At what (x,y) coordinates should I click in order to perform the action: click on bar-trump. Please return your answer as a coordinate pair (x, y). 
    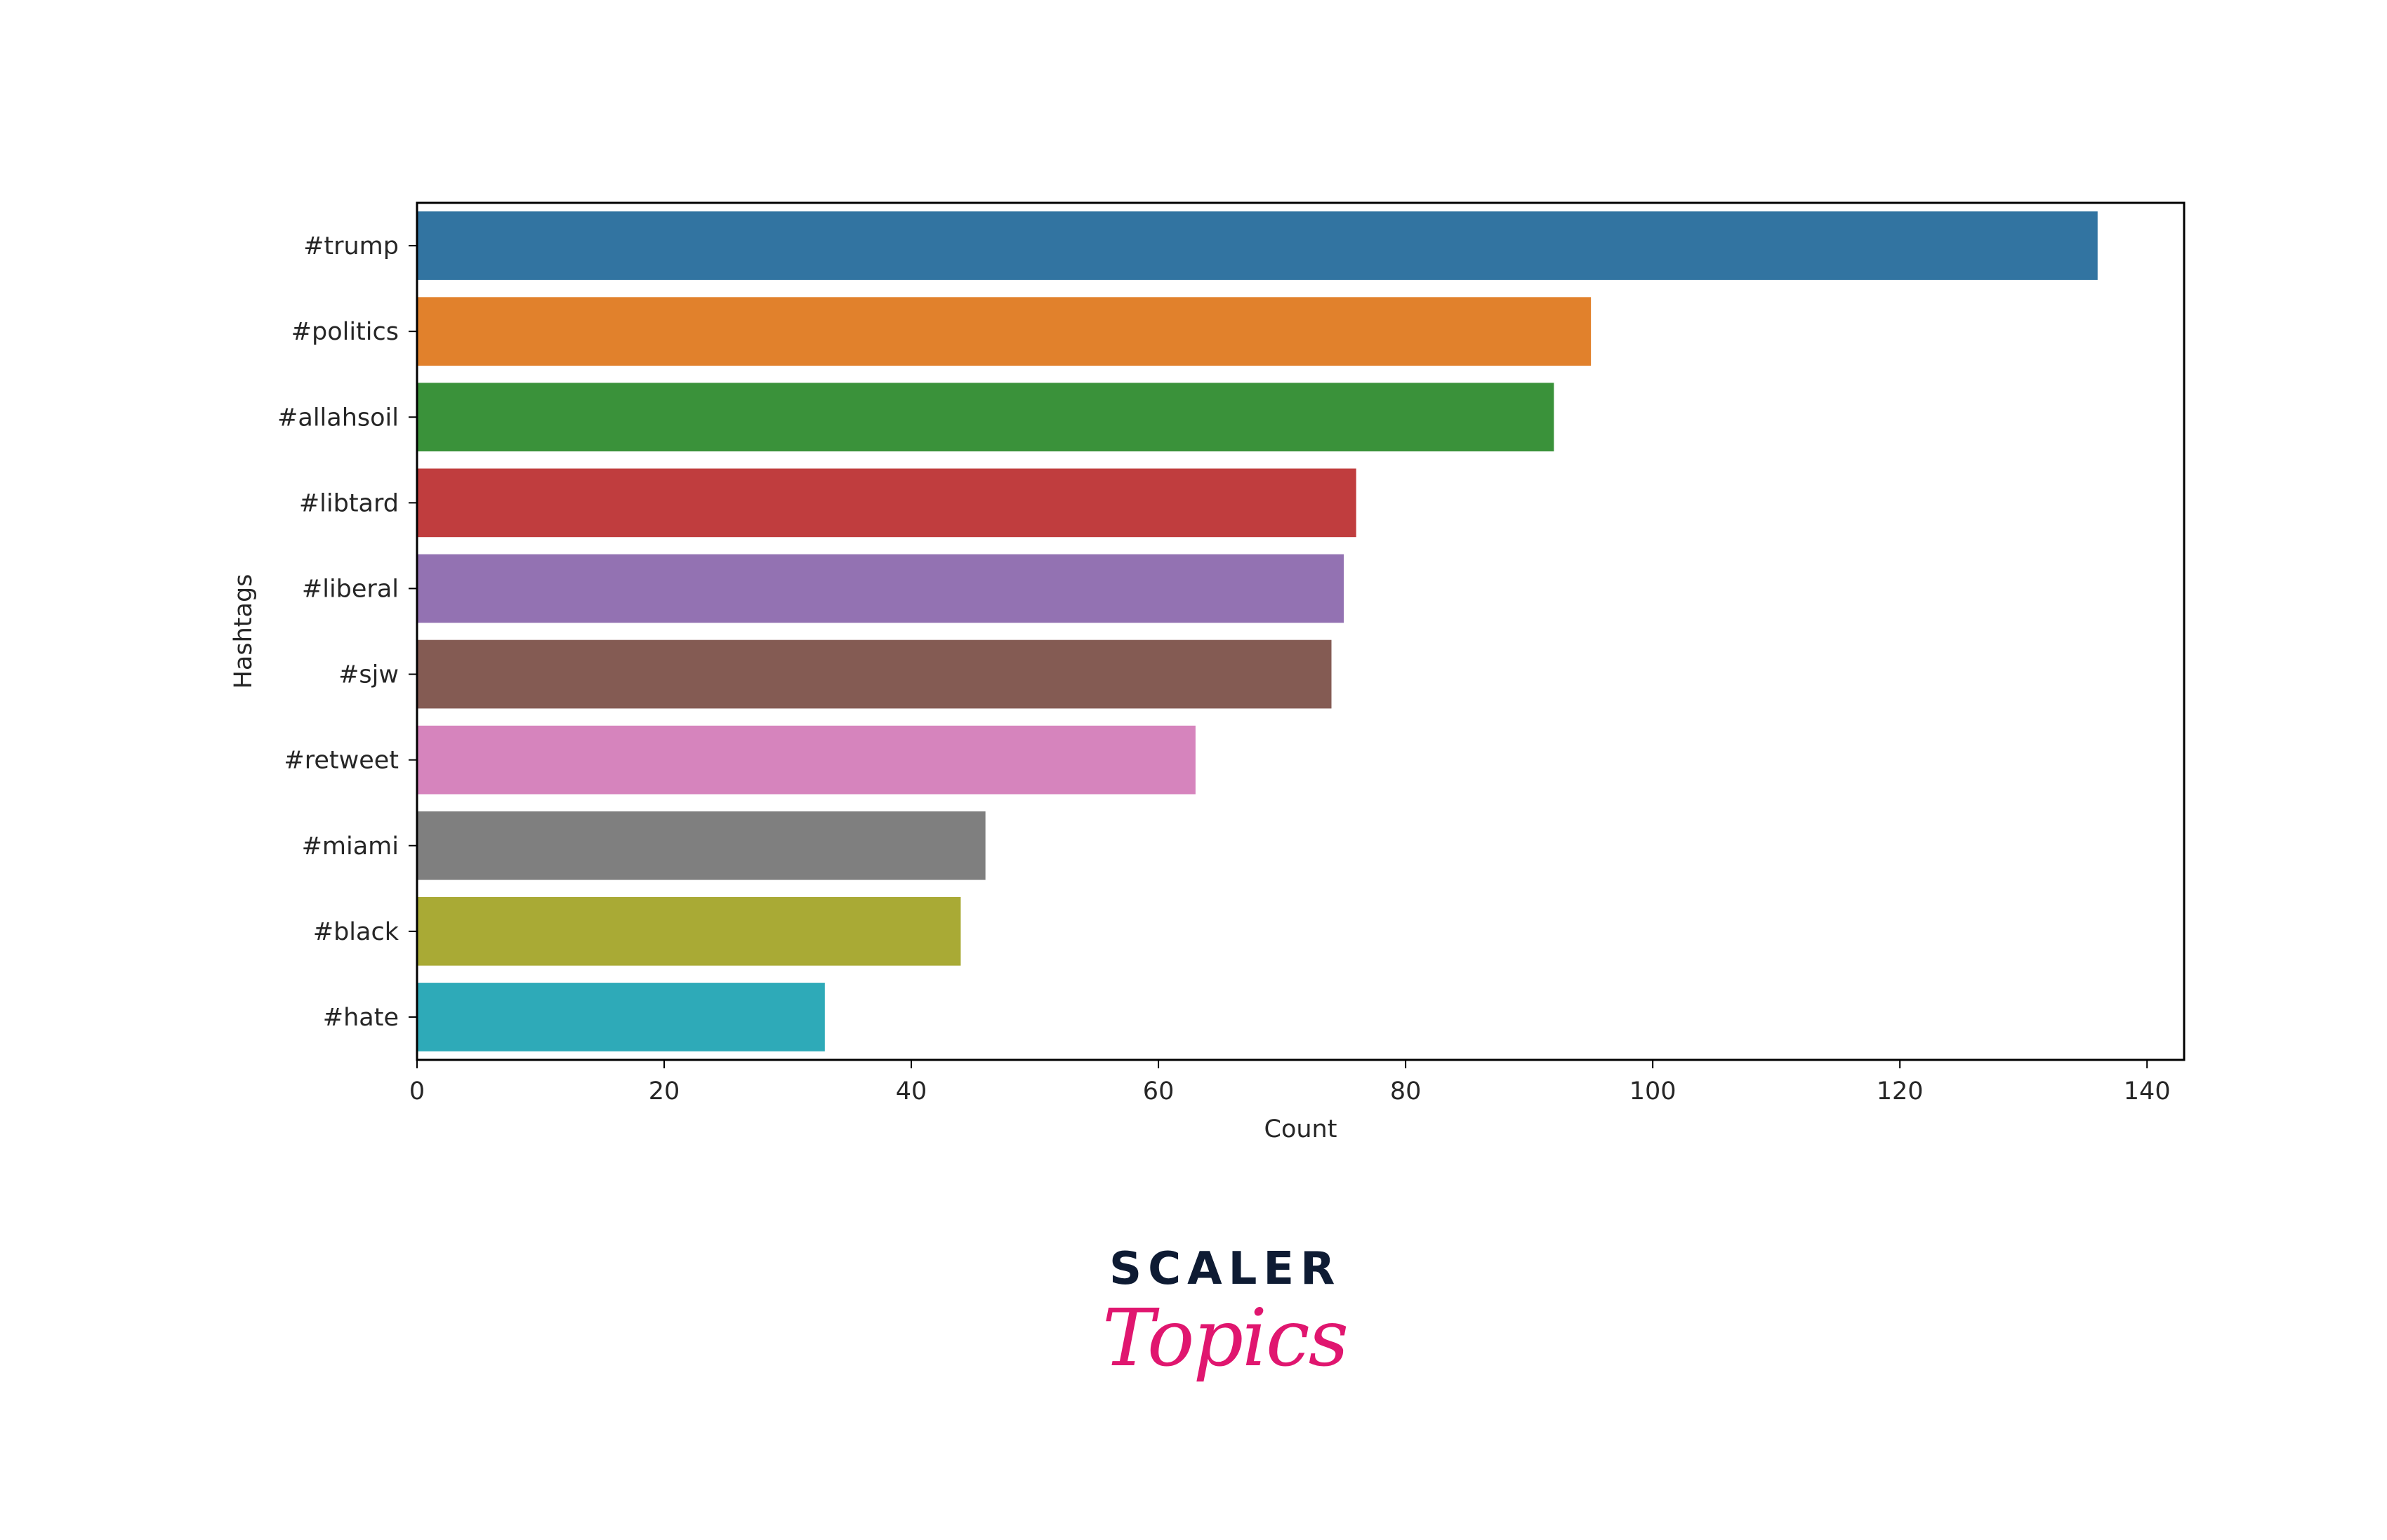
    Looking at the image, I should click on (1257, 246).